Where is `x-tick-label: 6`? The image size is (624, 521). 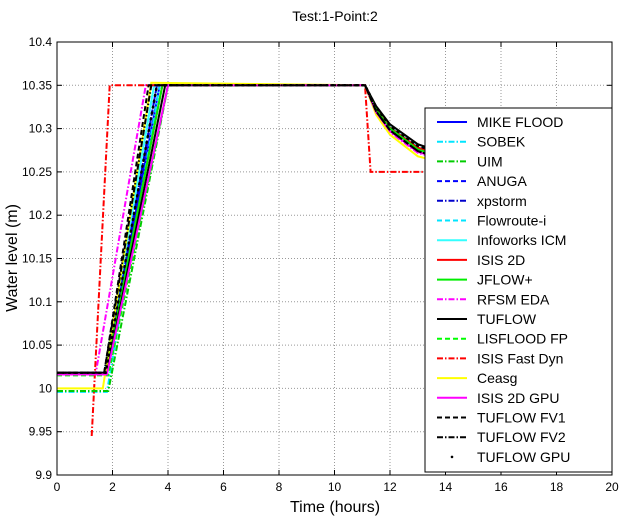
x-tick-label: 6 is located at coordinates (223, 487).